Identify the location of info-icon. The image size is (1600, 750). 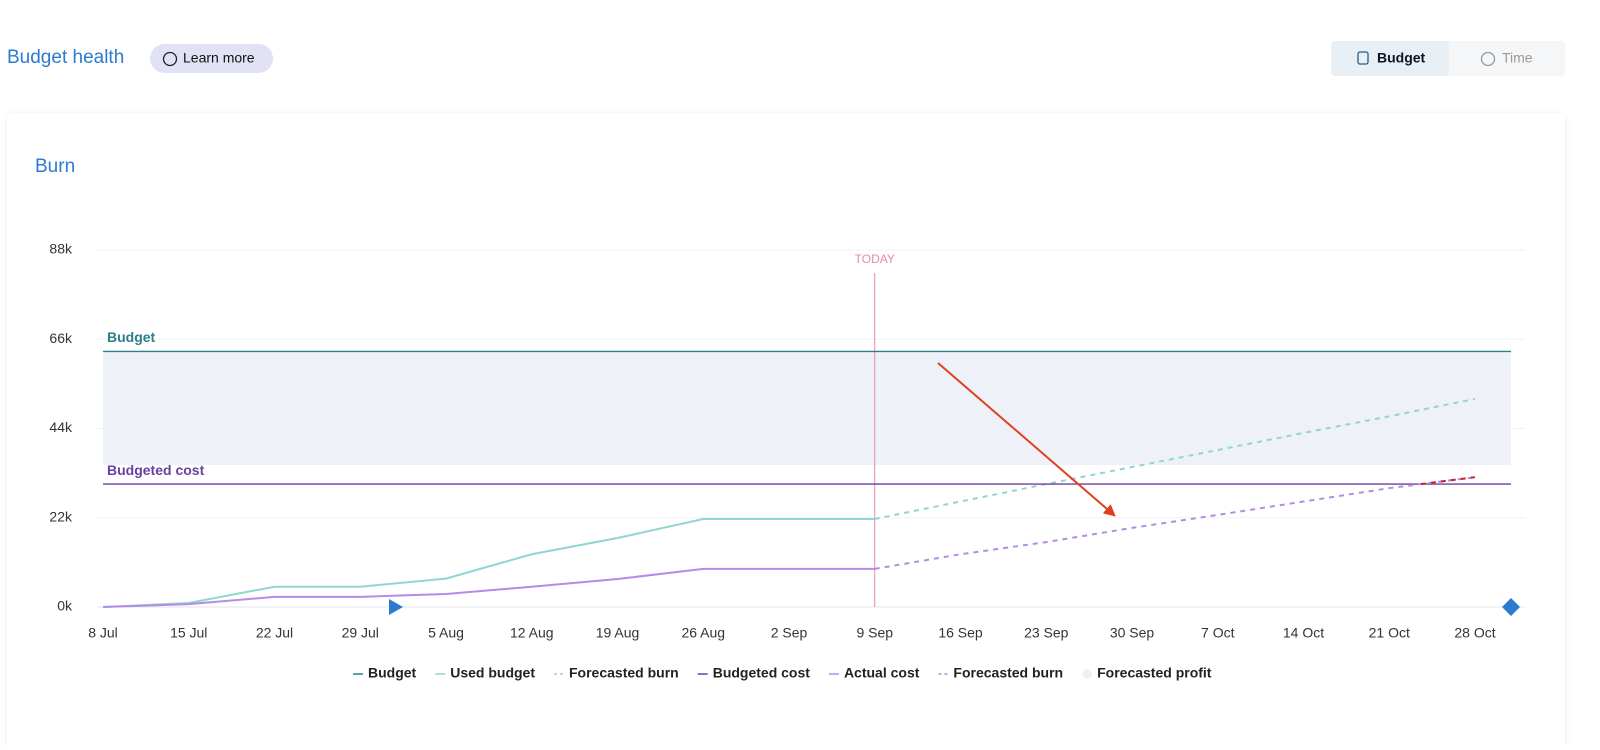
(170, 59).